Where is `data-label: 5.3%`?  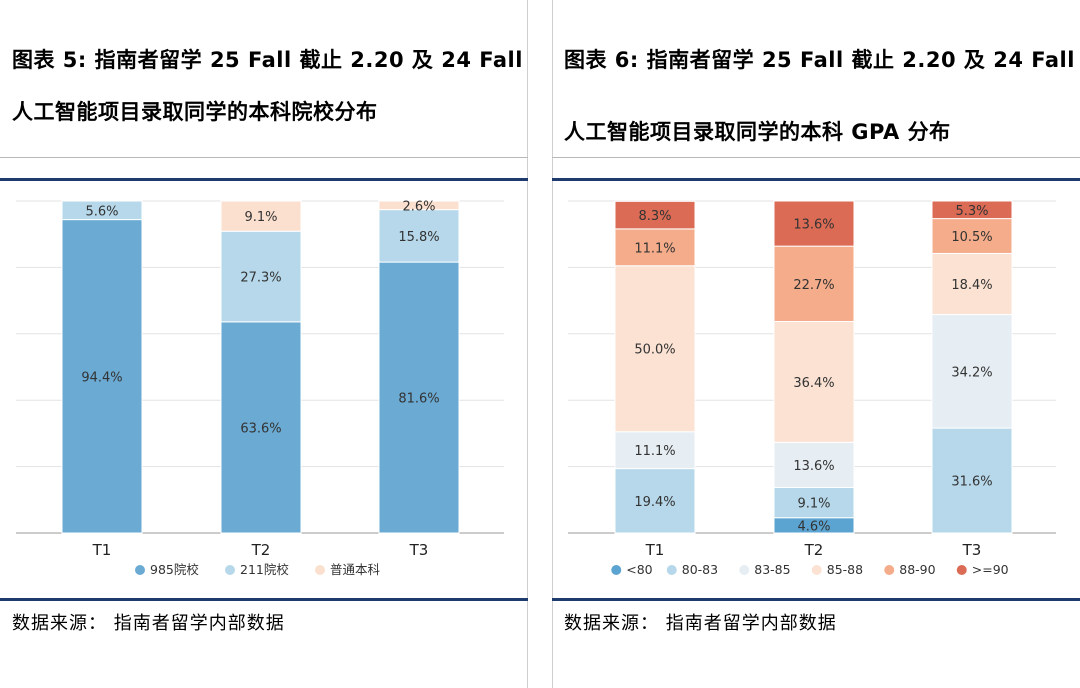
data-label: 5.3% is located at coordinates (971, 211).